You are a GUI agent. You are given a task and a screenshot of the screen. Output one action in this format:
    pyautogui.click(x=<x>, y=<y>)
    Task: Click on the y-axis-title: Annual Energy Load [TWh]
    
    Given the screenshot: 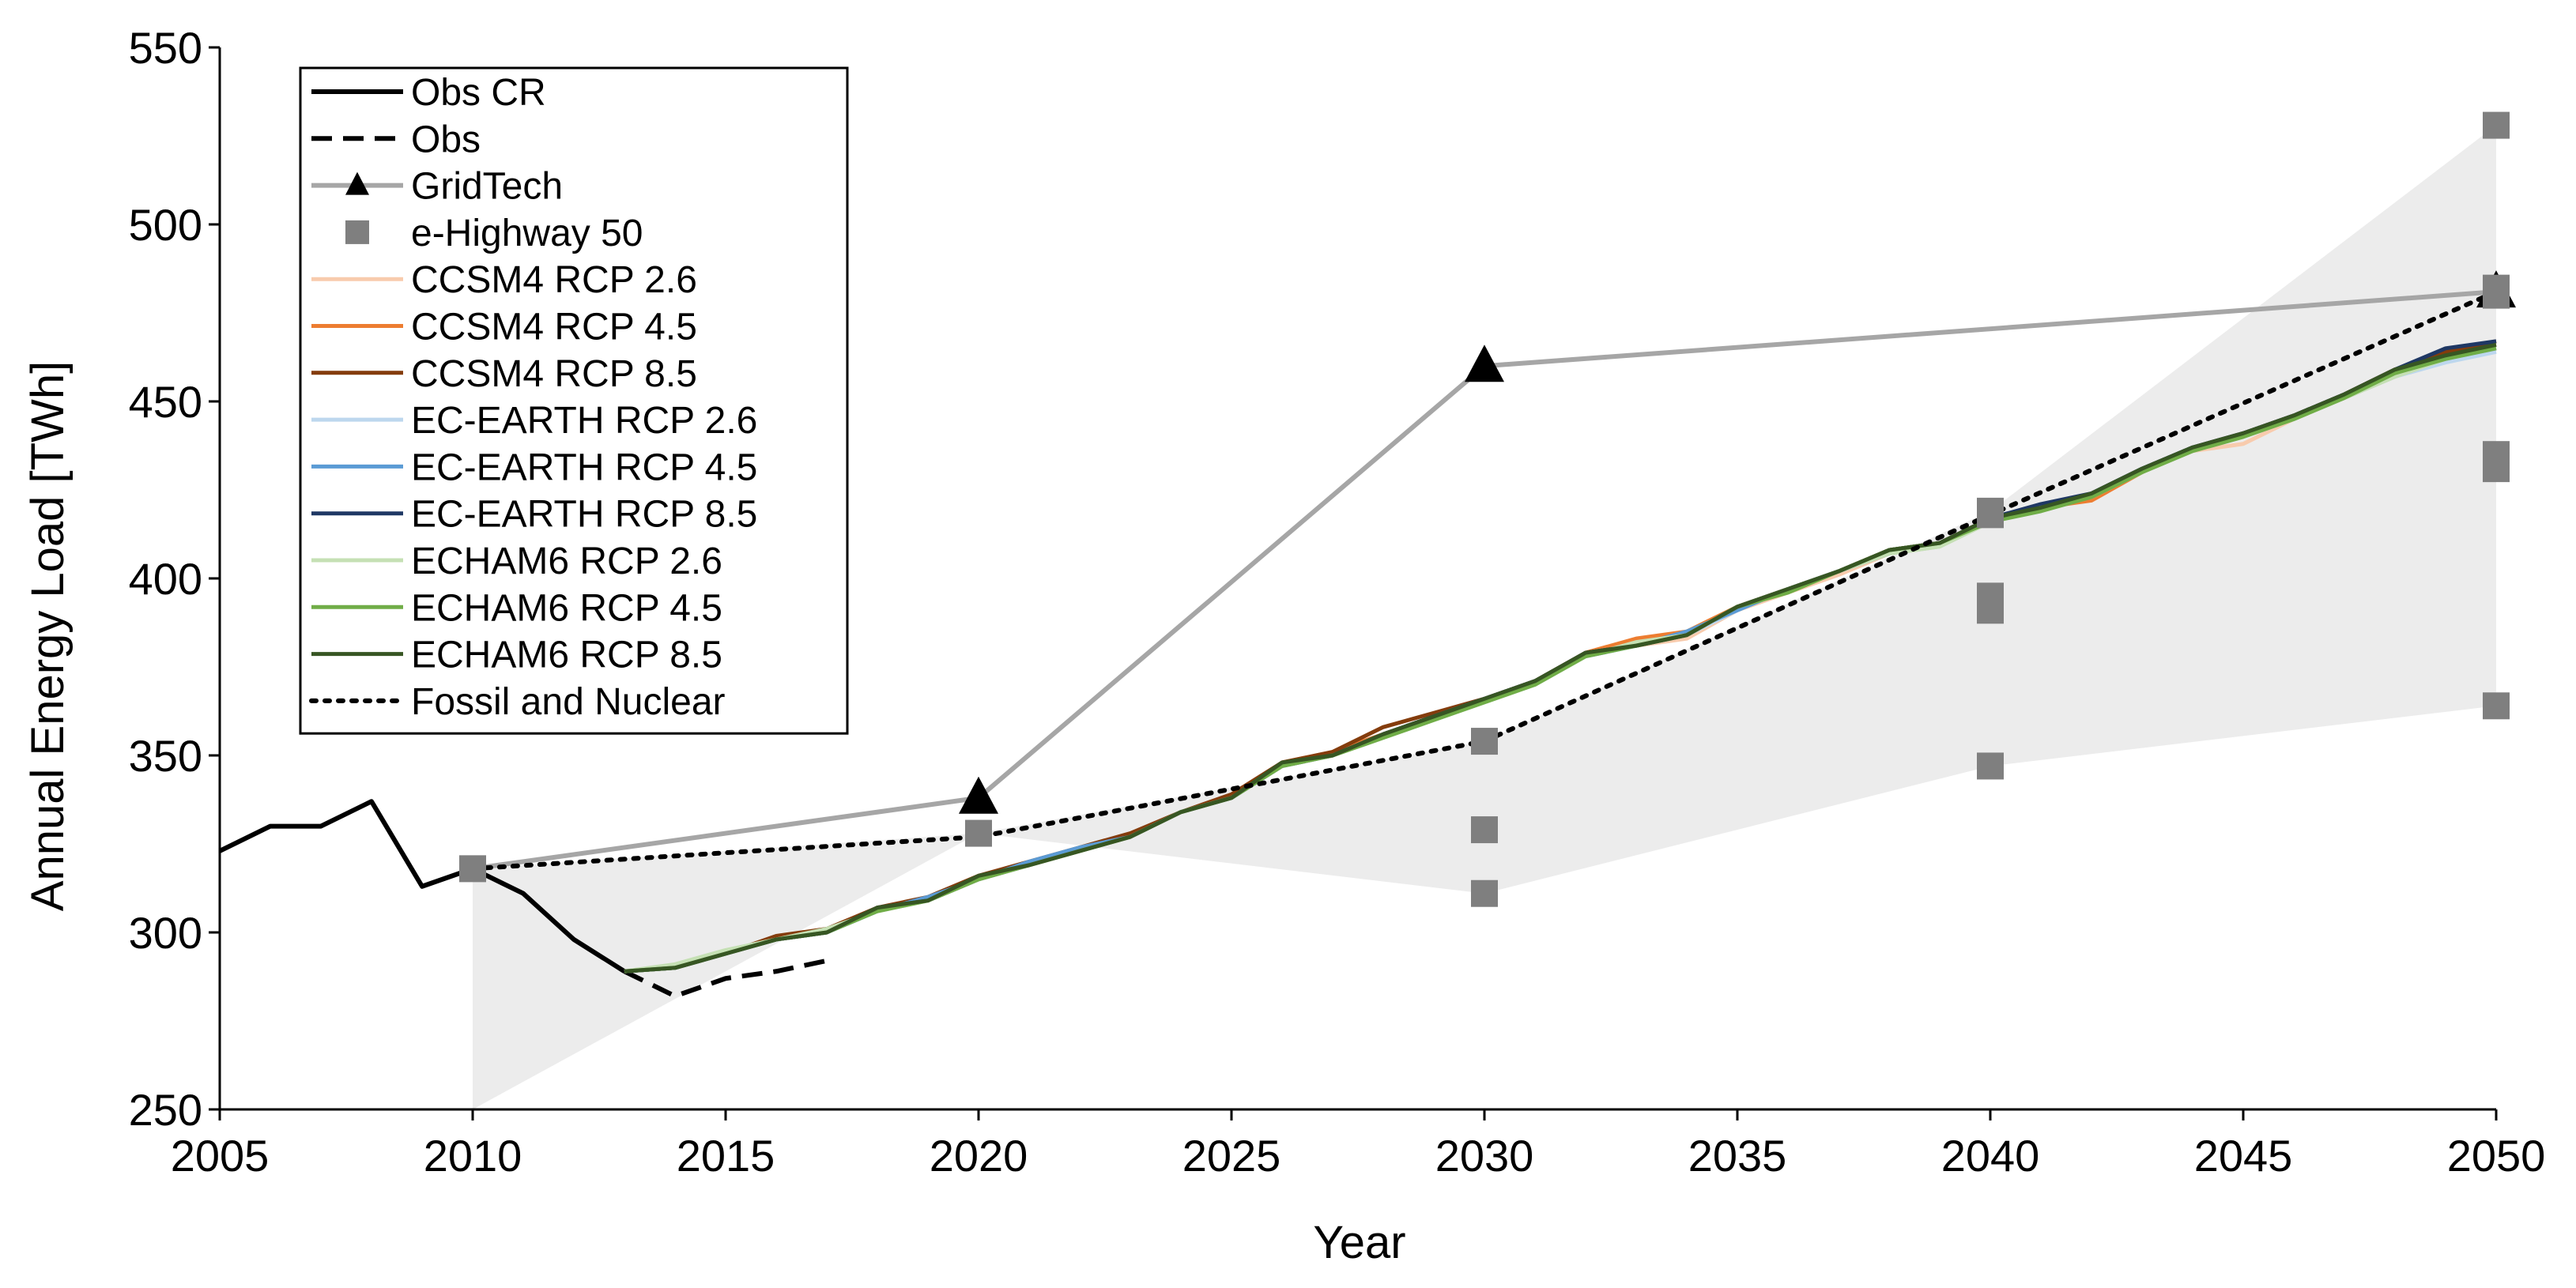 What is the action you would take?
    pyautogui.click(x=48, y=636)
    